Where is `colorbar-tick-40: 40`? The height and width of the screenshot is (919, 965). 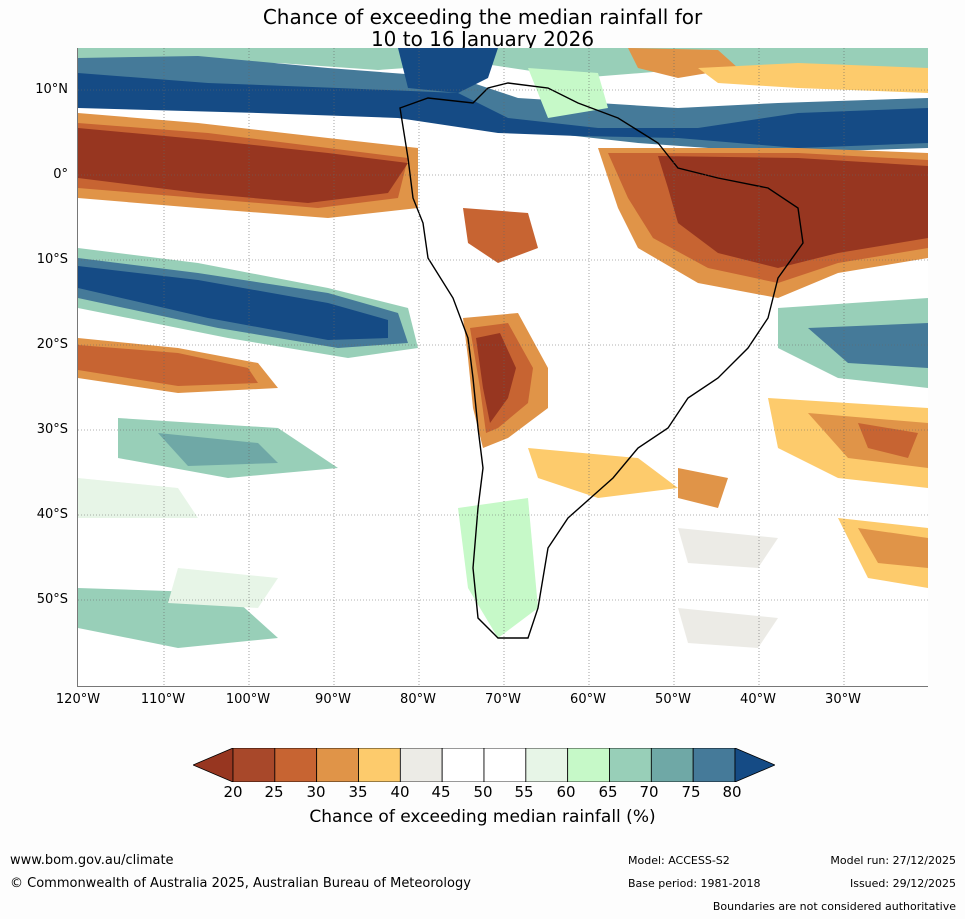 colorbar-tick-40: 40 is located at coordinates (400, 792).